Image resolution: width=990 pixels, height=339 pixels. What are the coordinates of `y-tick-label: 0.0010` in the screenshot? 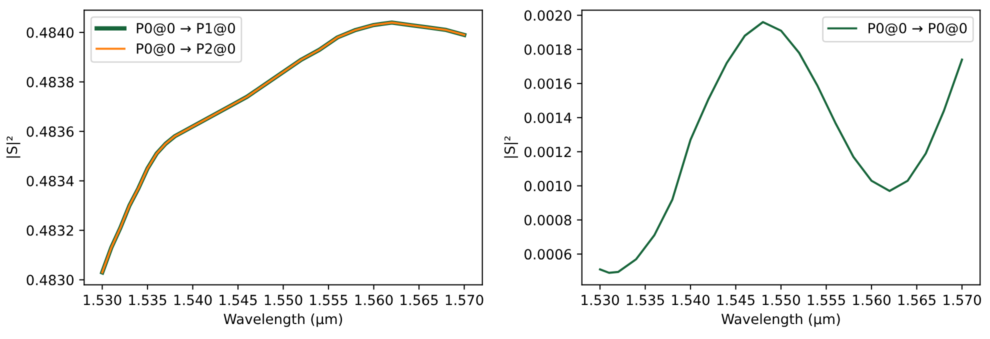 It's located at (548, 186).